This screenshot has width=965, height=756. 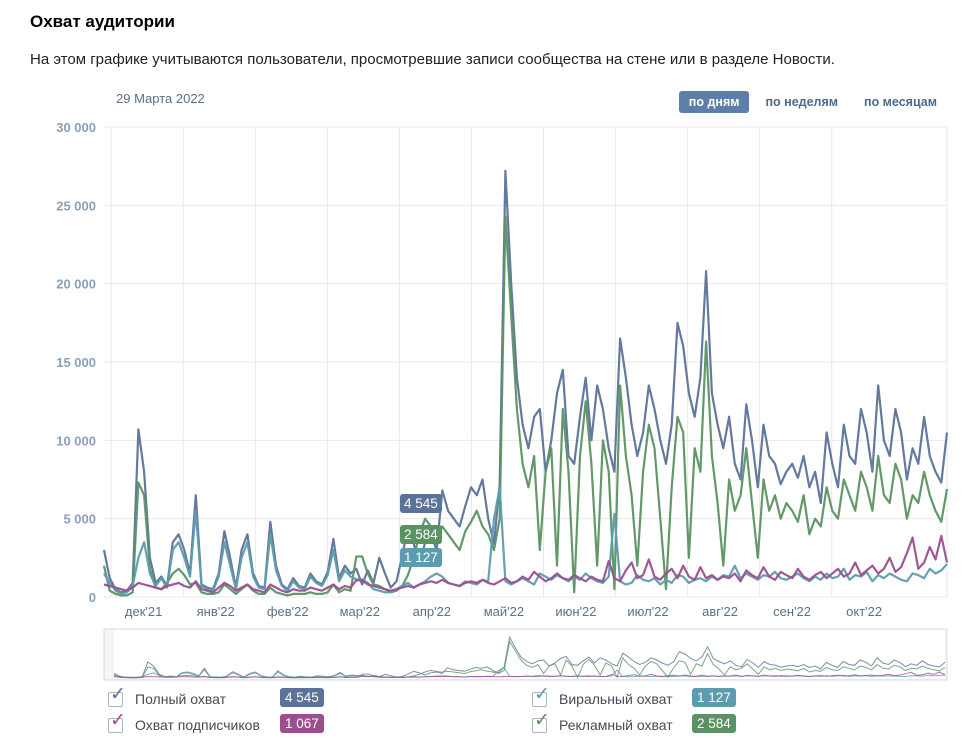 I want to click on legend-label: Рекламный охват, so click(x=616, y=725).